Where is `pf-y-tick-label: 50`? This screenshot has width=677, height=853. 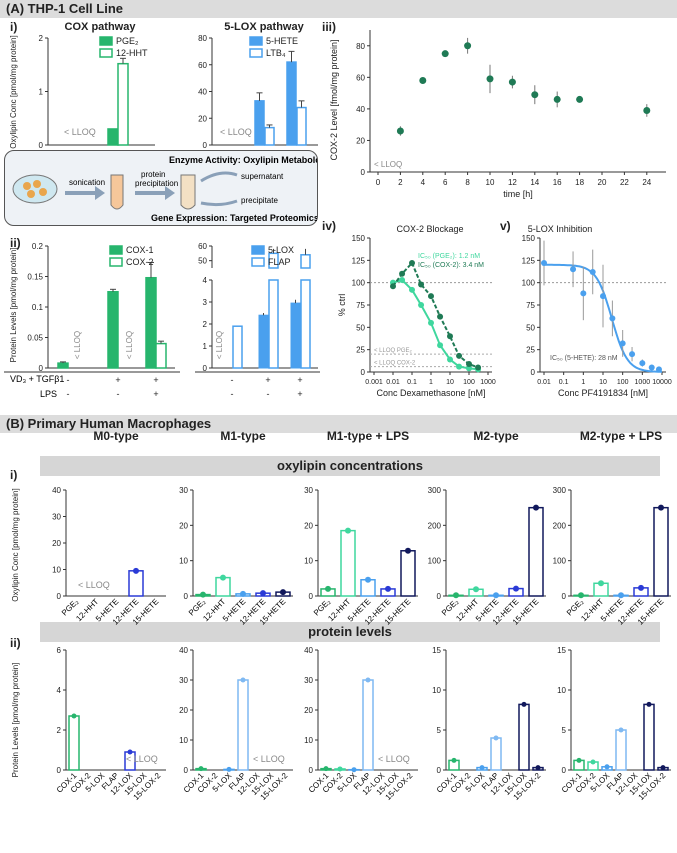
pf-y-tick-label: 50 is located at coordinates (530, 327).